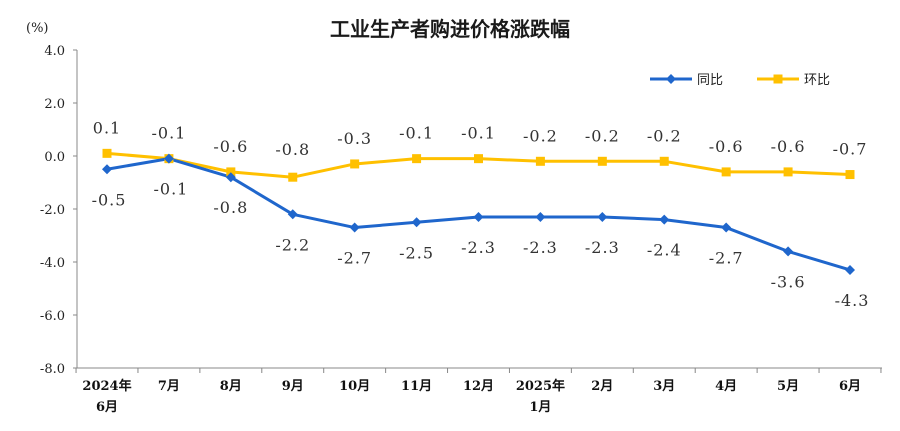  Describe the element at coordinates (710, 80) in the screenshot. I see `legend-label: 同比` at that location.